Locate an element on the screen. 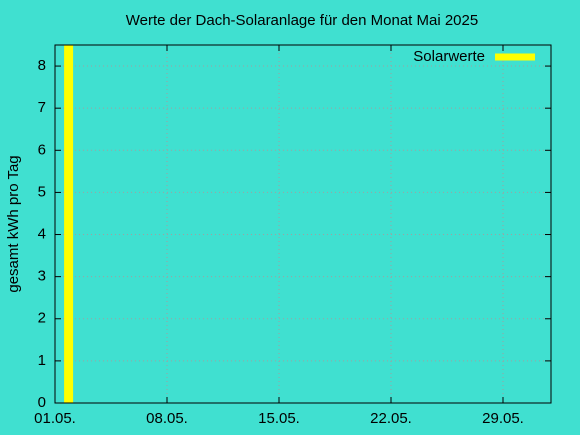  x-tick-label: 15.05. is located at coordinates (279, 418).